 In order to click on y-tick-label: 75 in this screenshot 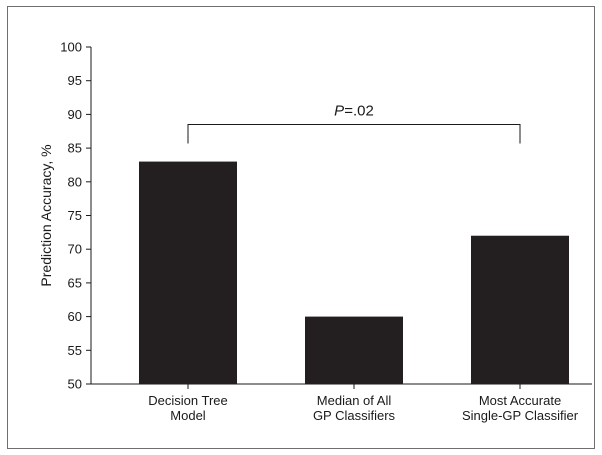, I will do `click(75, 215)`.